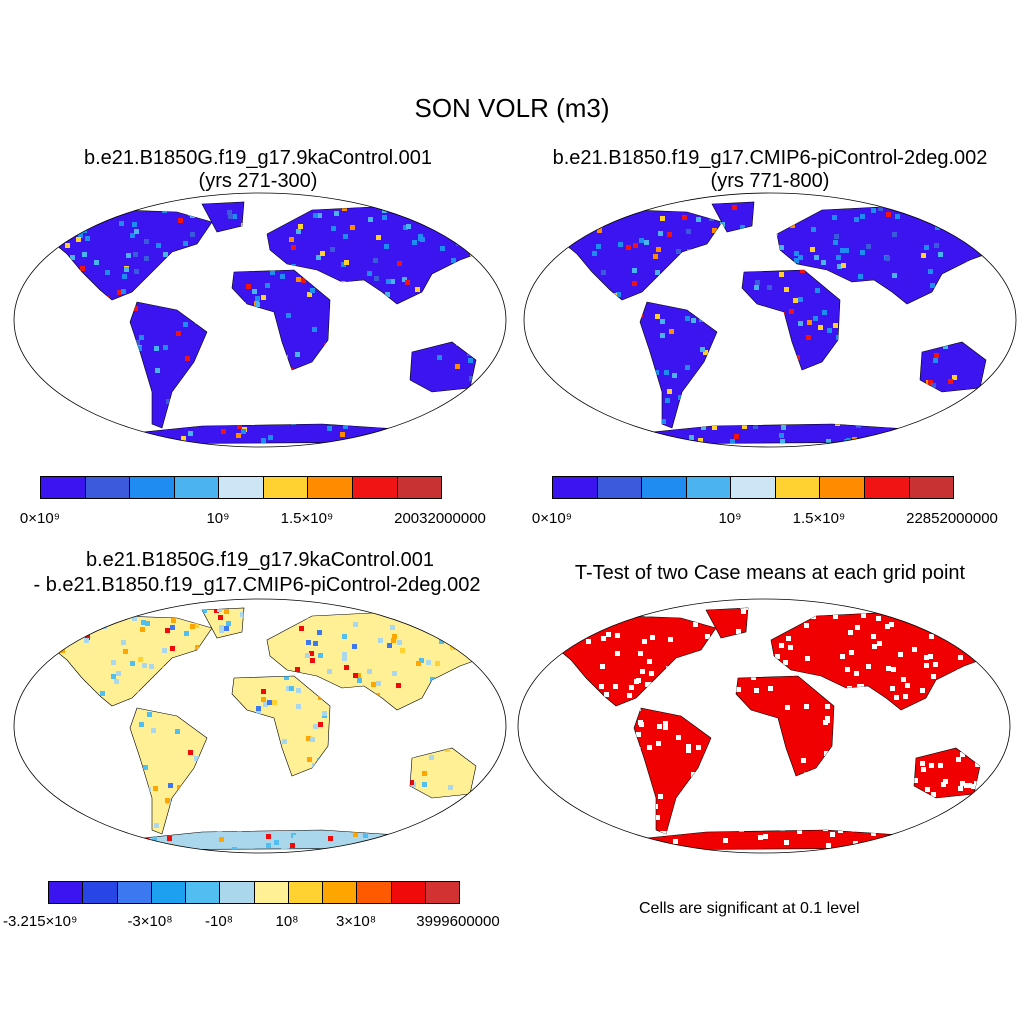 This screenshot has height=1024, width=1024. I want to click on map-case1, so click(260, 320).